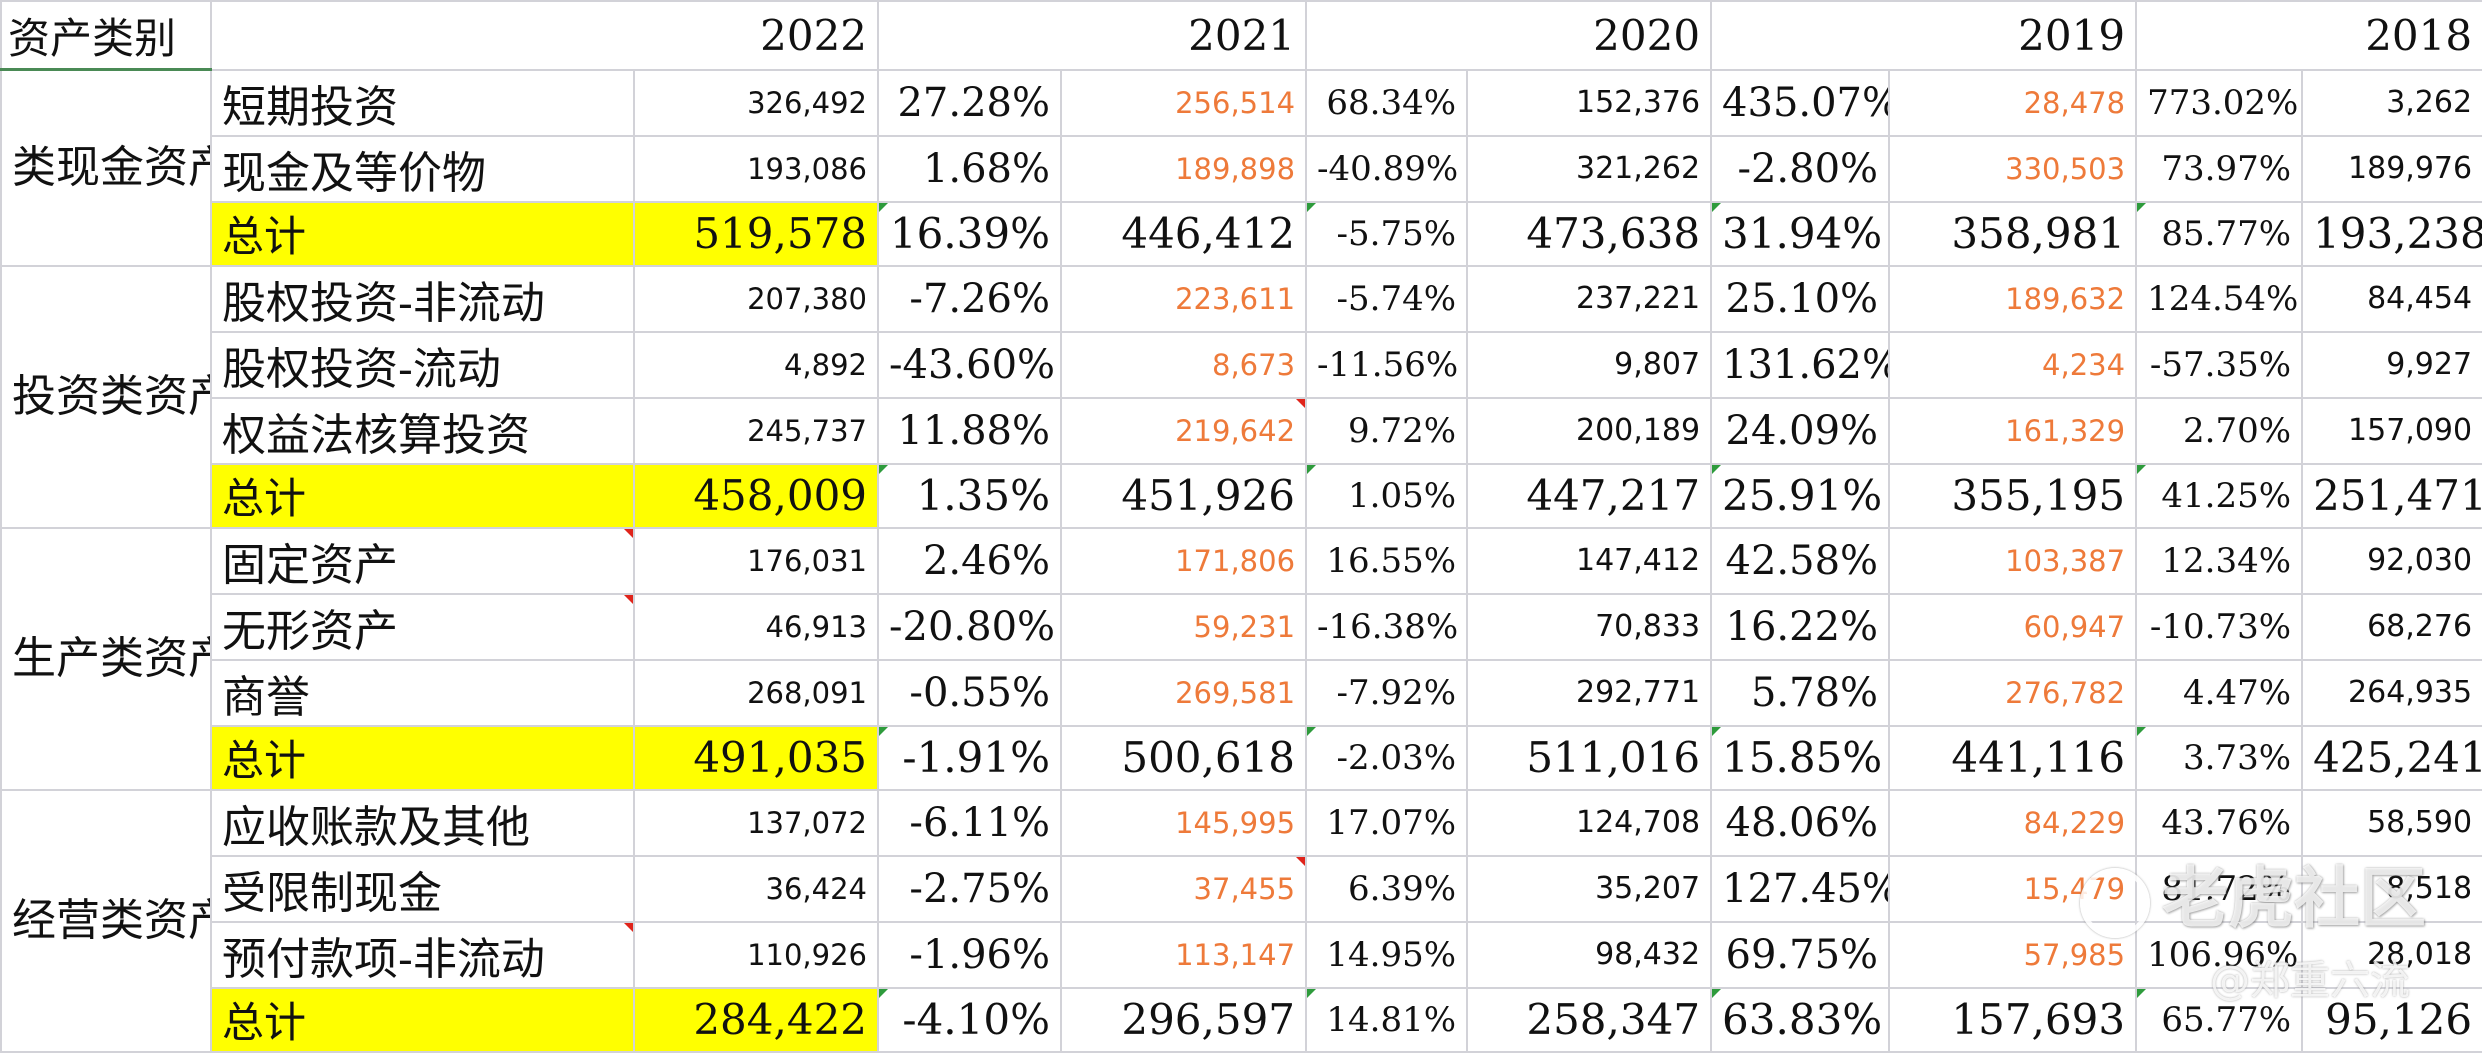 The height and width of the screenshot is (1053, 2482). Describe the element at coordinates (2391, 692) in the screenshot. I see `value-2018: 264,935` at that location.